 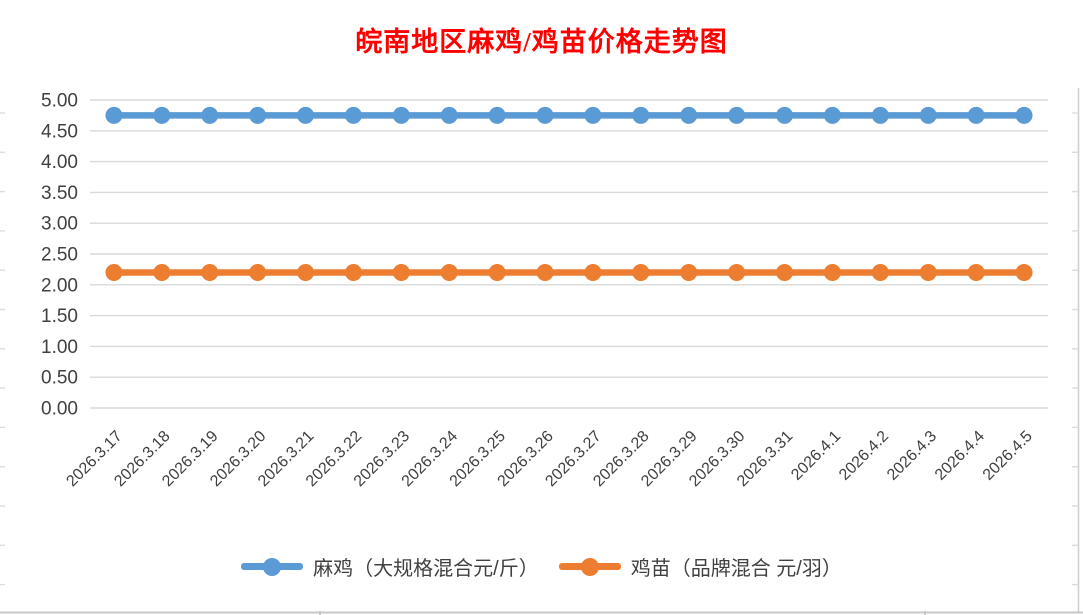 What do you see at coordinates (59, 193) in the screenshot?
I see `y-axis-tick-label: 3.50` at bounding box center [59, 193].